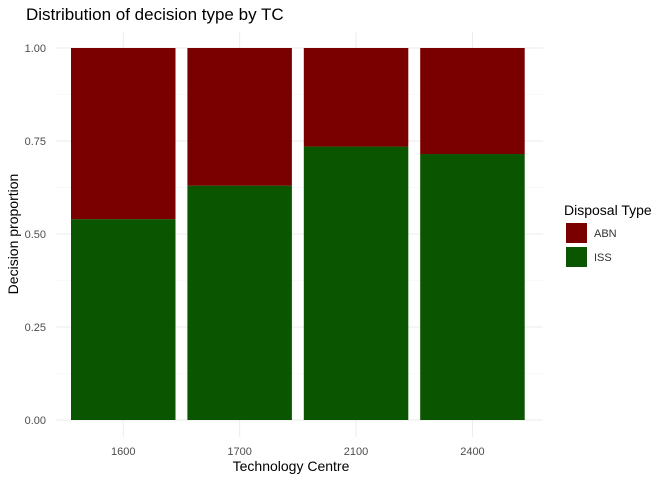 This screenshot has height=480, width=672. I want to click on legend-title: Disposal Type, so click(608, 210).